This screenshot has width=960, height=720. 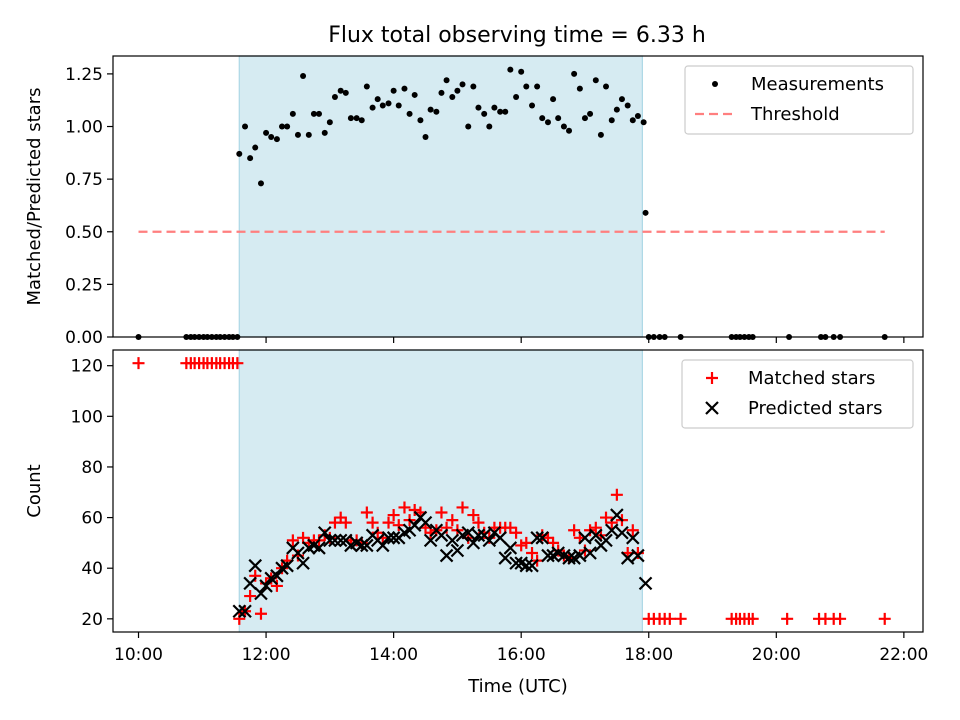 I want to click on bottom-panel-legend: Matched stars Predicted stars, so click(x=797, y=394).